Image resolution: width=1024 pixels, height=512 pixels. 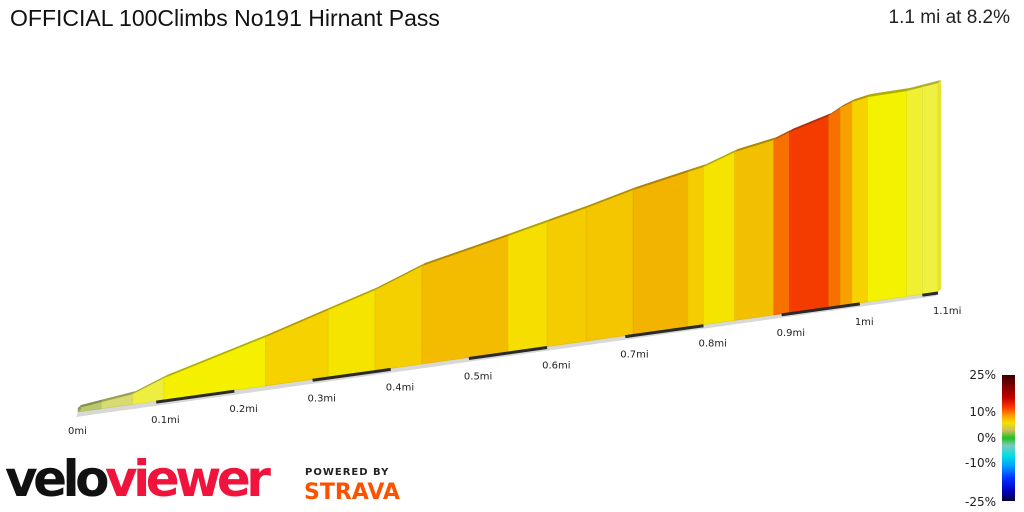 I want to click on x-axis-tick-label: 0.3mi, so click(x=322, y=398).